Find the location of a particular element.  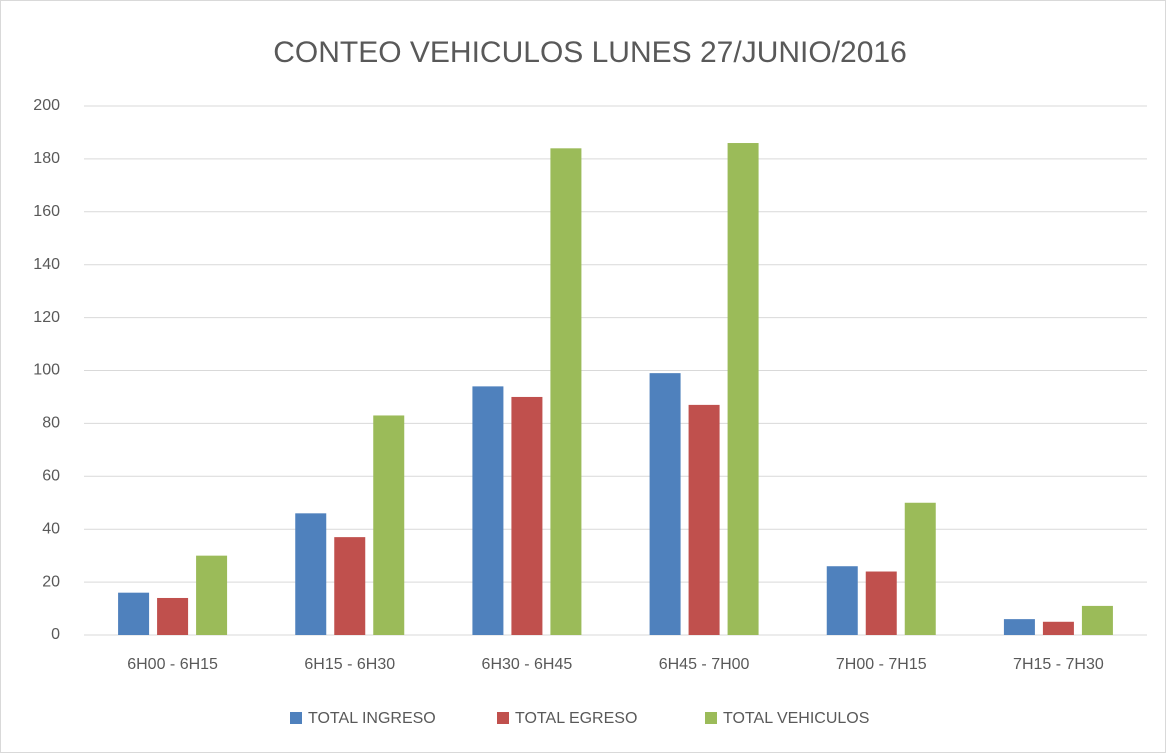

x-tick-label: 6H15 - 6H30 is located at coordinates (349, 664).